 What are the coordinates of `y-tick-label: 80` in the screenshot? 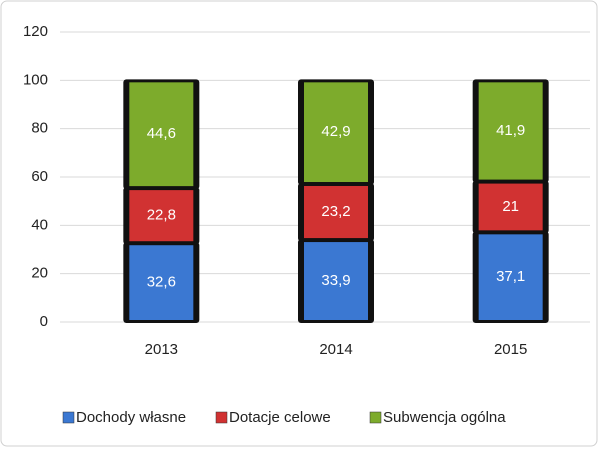 It's located at (39, 128).